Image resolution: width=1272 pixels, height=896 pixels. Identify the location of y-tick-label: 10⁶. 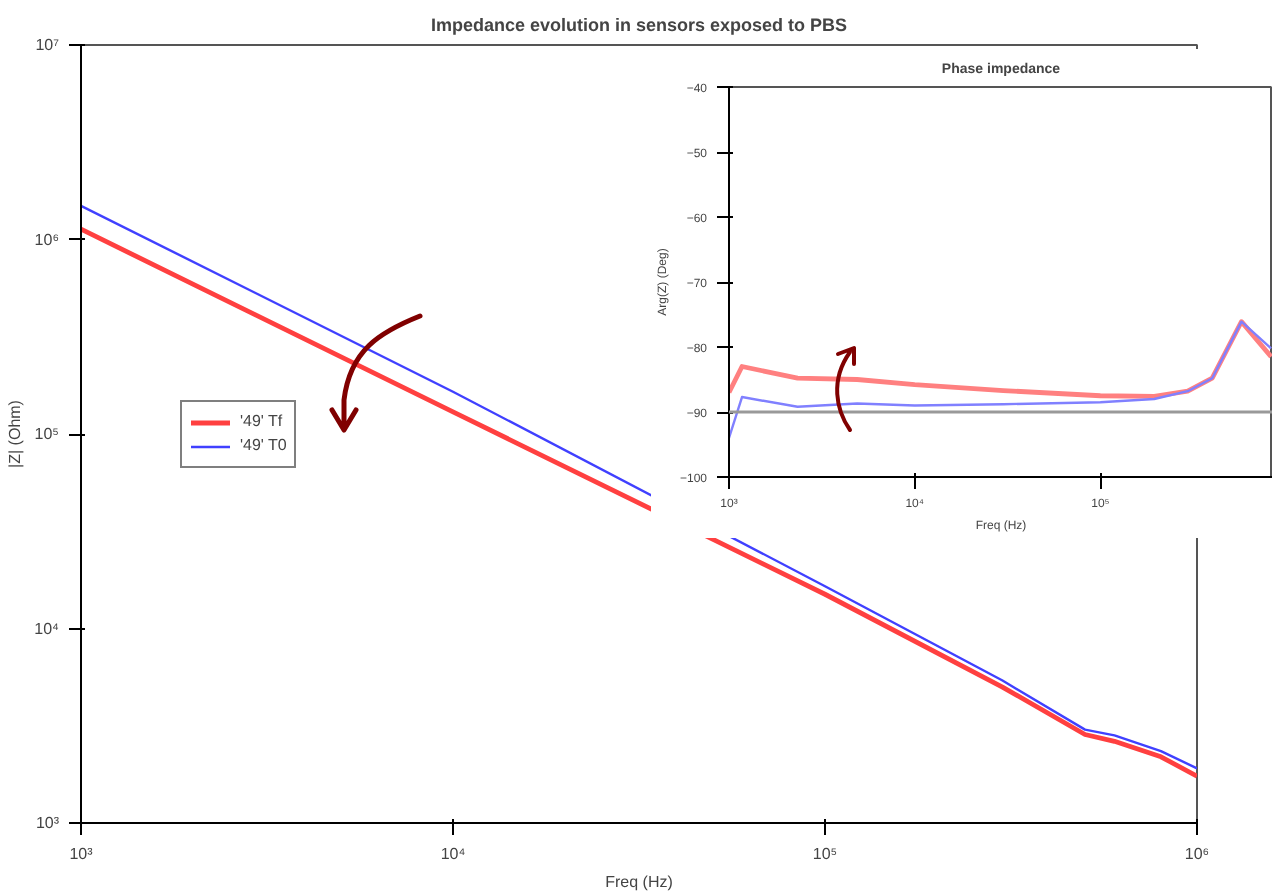
(47, 239).